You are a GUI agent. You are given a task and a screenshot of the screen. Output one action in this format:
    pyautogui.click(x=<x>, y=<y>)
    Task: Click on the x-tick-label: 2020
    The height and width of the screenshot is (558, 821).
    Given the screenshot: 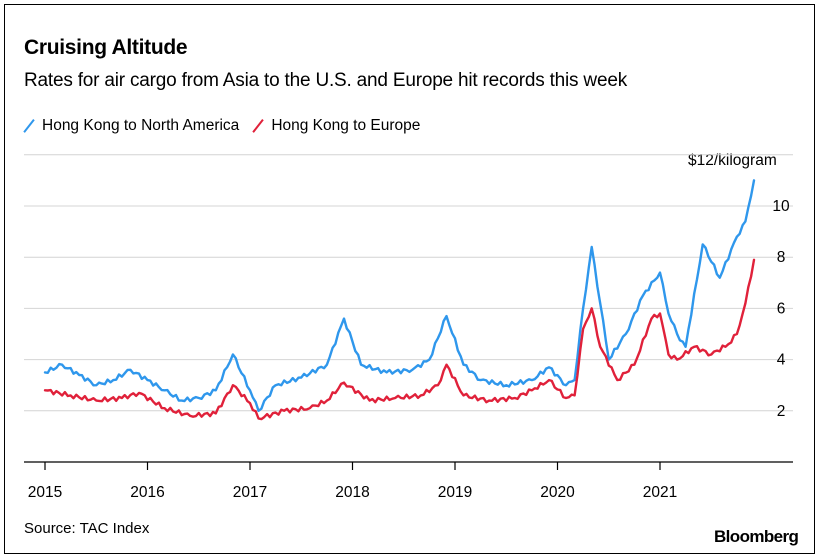 What is the action you would take?
    pyautogui.click(x=557, y=492)
    